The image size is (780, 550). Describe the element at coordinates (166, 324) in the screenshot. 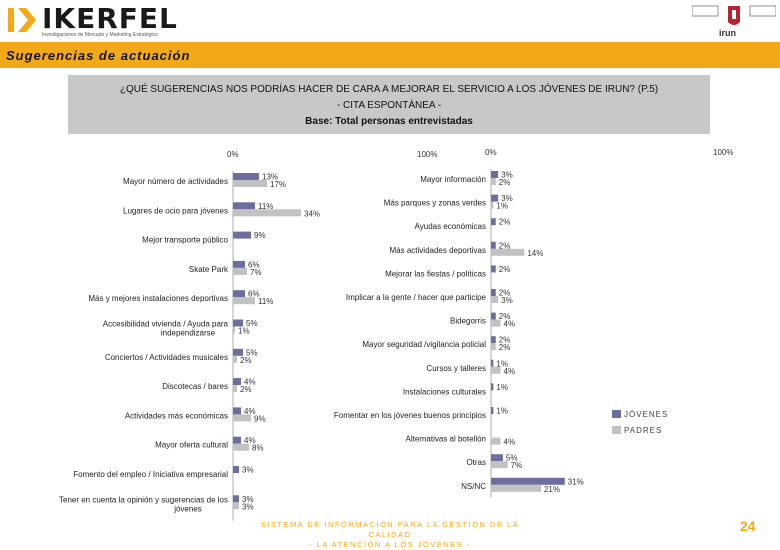

I see `left-row-label: Accesibilidad vivienda / Ayuda para` at that location.